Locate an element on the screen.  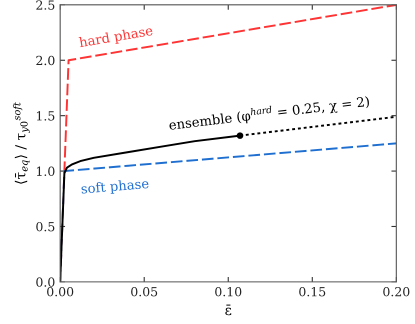
y-tick-label: 1.5 is located at coordinates (45, 116).